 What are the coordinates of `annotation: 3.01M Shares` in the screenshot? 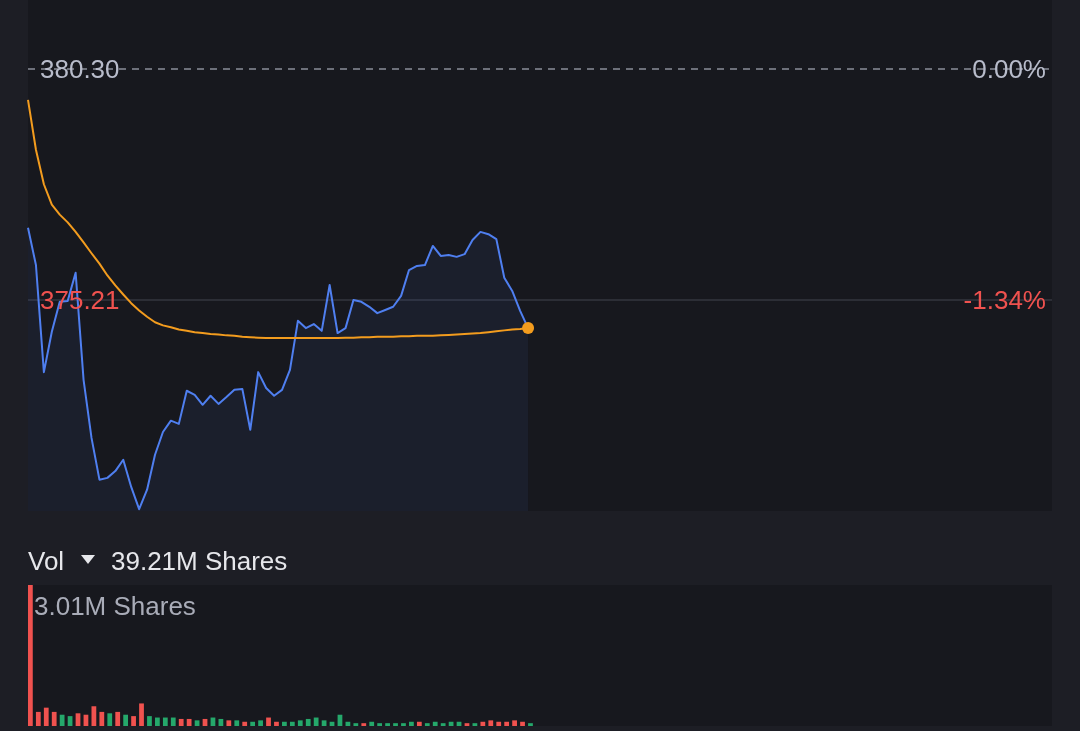 It's located at (115, 606).